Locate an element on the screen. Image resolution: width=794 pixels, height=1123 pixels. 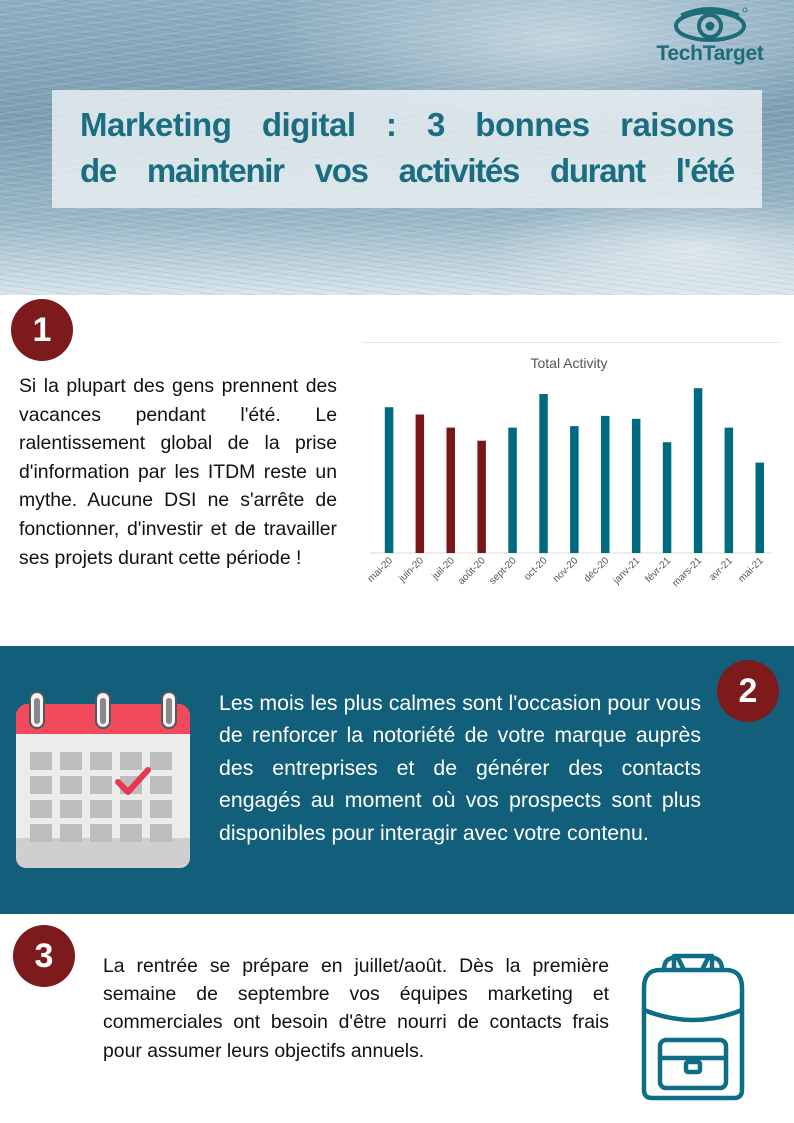
chart-x-label: août-20 is located at coordinates (472, 571).